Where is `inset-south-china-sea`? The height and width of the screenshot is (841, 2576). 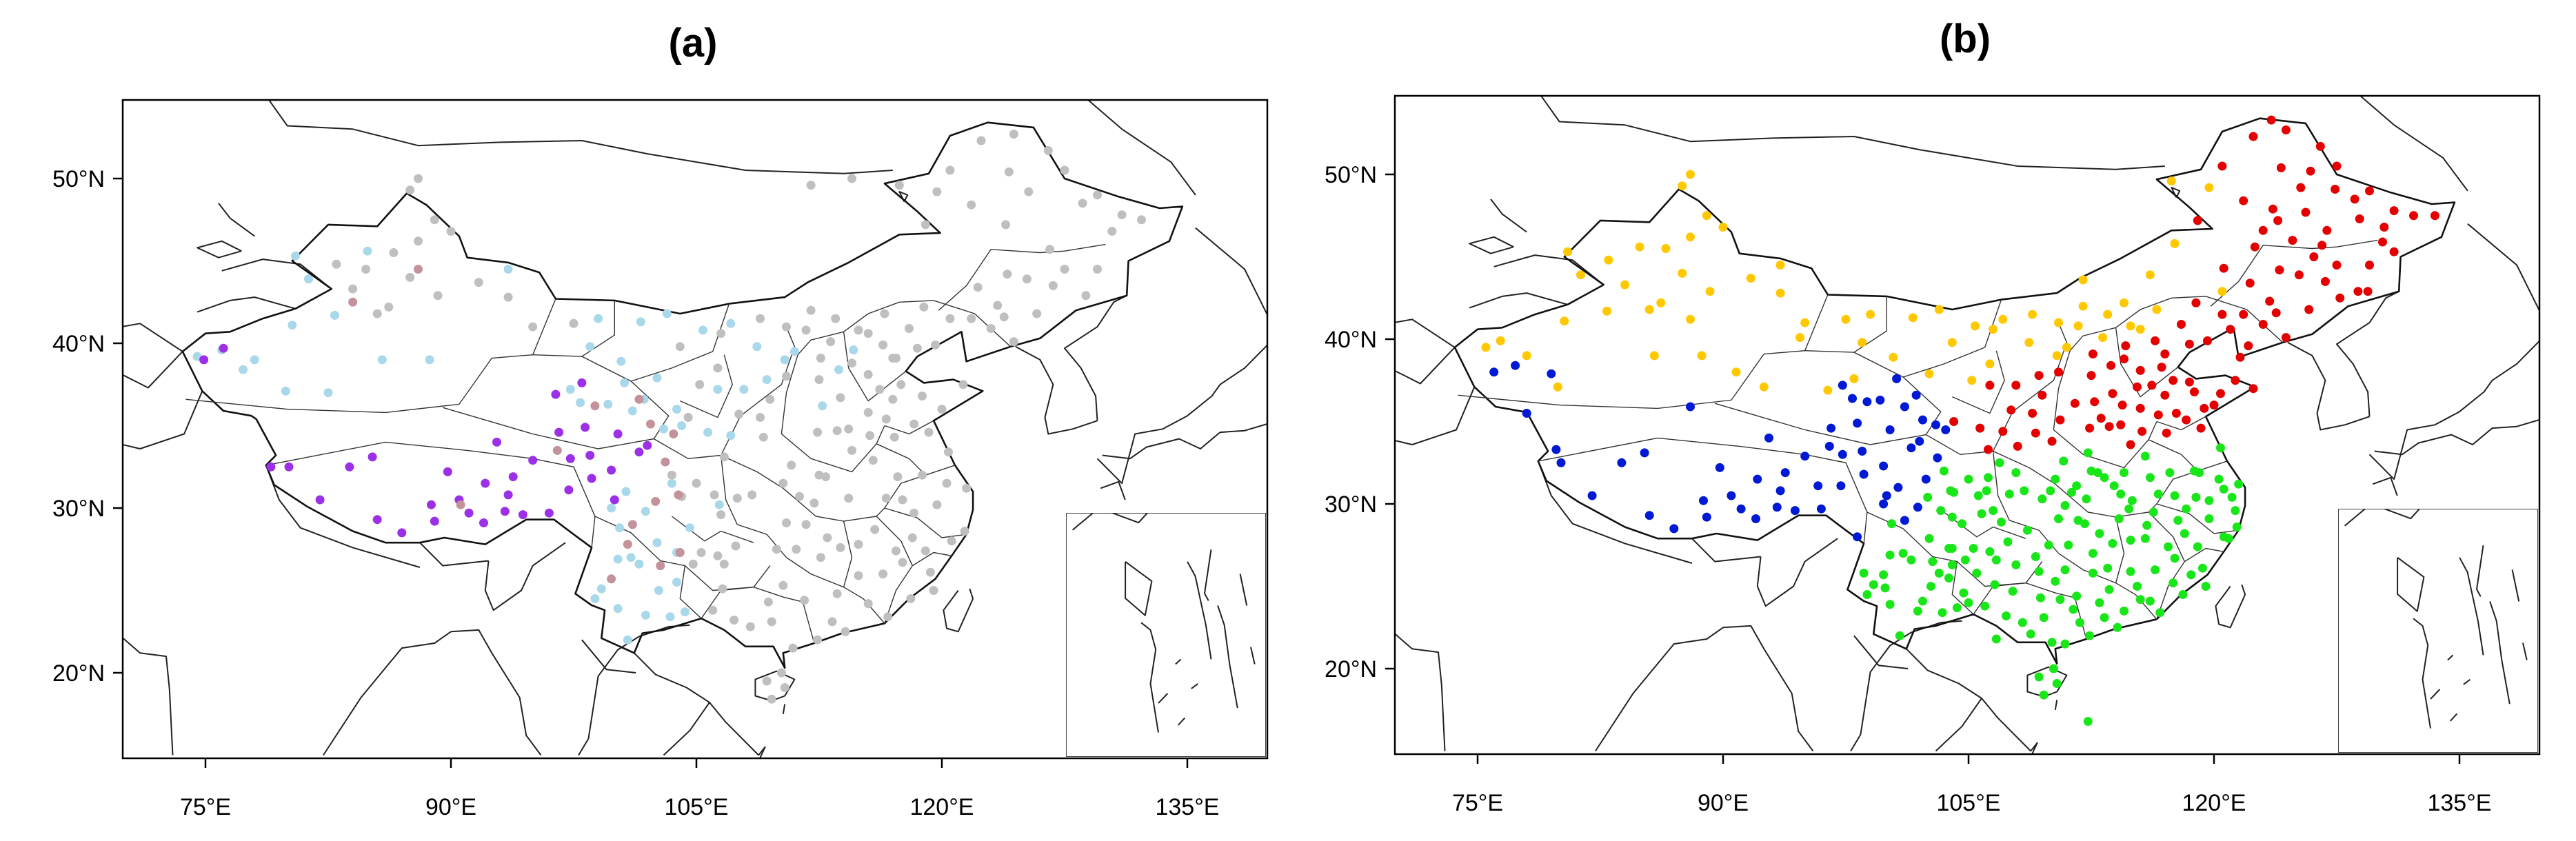 inset-south-china-sea is located at coordinates (2438, 631).